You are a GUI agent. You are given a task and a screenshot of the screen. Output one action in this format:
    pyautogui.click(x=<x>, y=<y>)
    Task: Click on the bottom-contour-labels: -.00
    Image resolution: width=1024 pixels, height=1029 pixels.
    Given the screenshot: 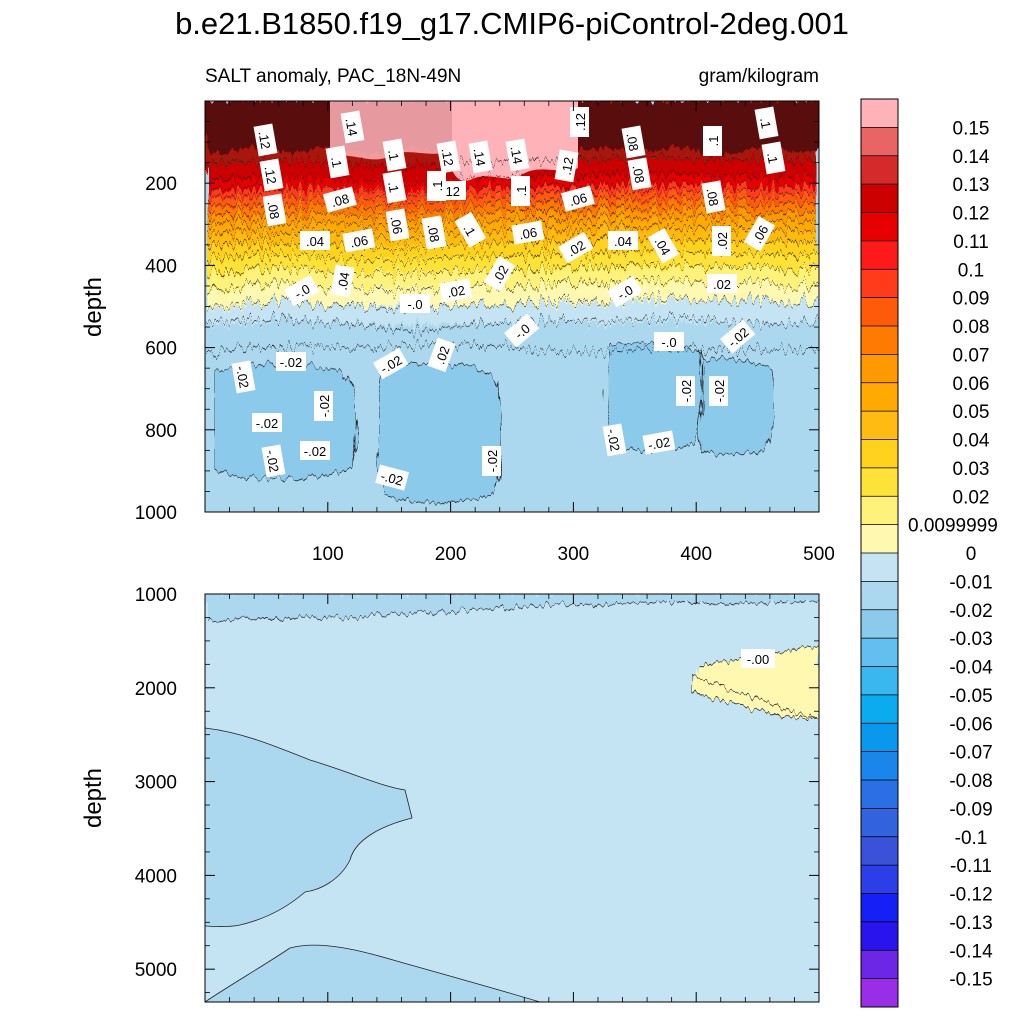 What is the action you would take?
    pyautogui.click(x=758, y=658)
    